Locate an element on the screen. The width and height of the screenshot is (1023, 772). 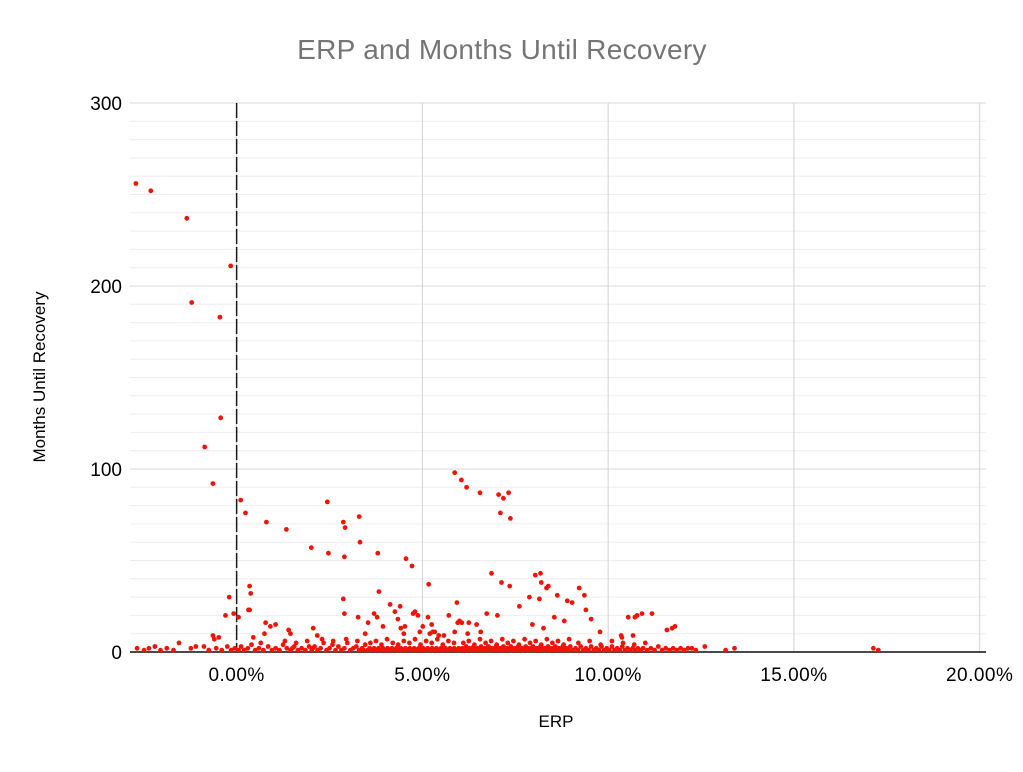
y-tick-label: 100 is located at coordinates (106, 470).